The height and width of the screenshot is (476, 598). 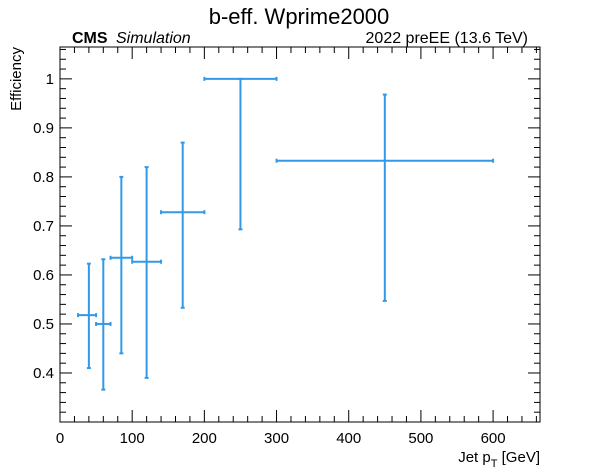 What do you see at coordinates (50, 79) in the screenshot?
I see `y-tick-label: 1` at bounding box center [50, 79].